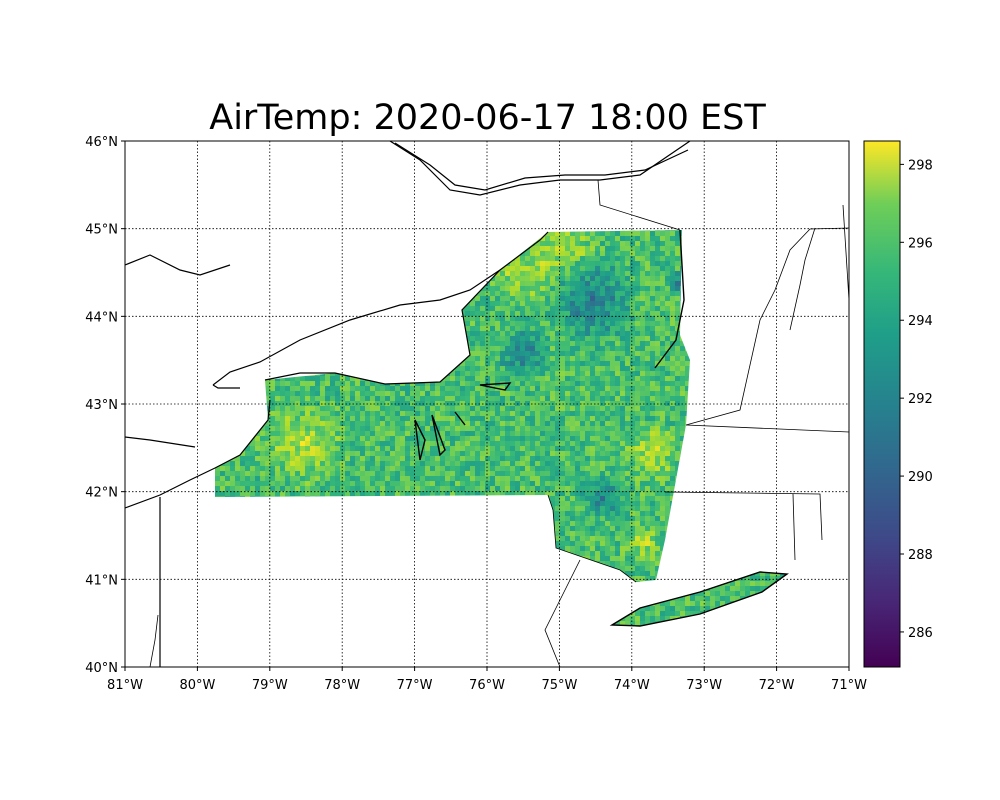  I want to click on y-tick-label: 45°N, so click(101, 230).